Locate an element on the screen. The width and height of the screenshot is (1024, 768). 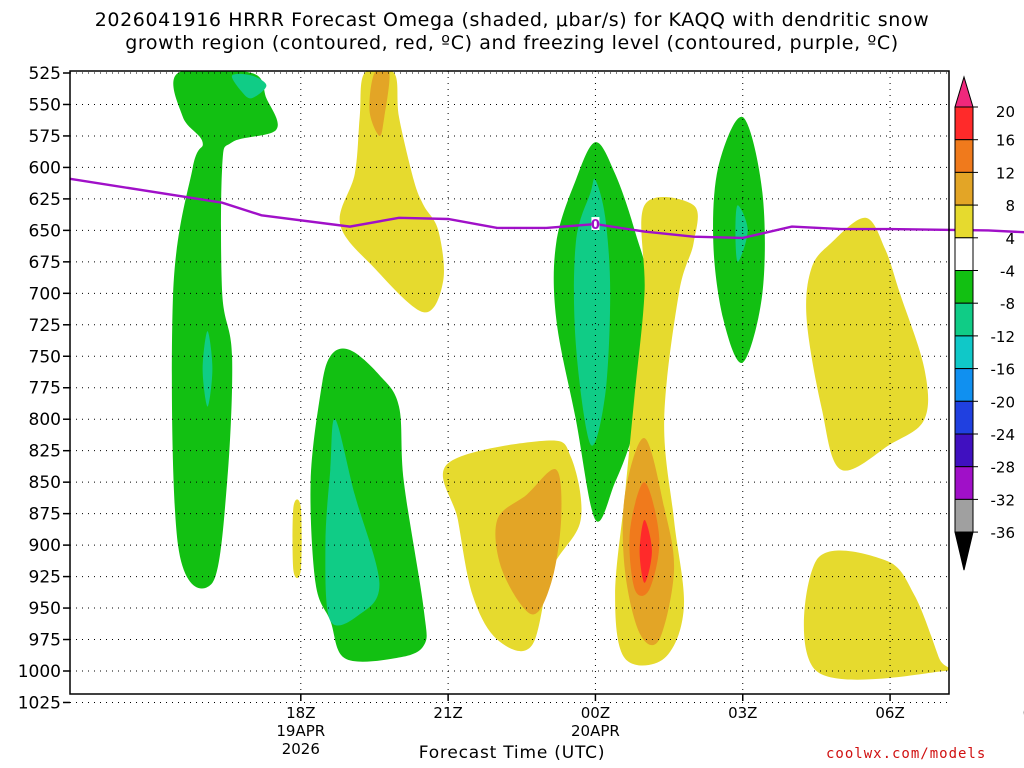
y-tick-label-925: 925 is located at coordinates (45, 578).